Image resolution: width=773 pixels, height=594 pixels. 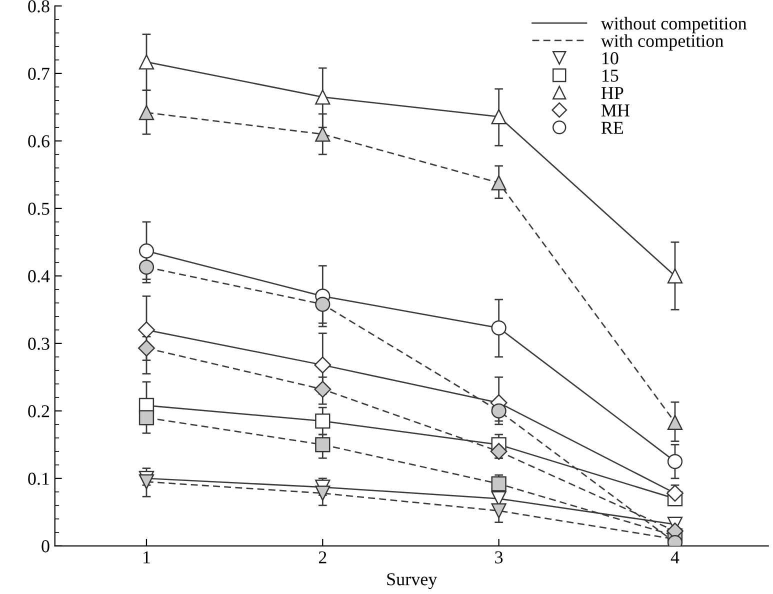 I want to click on y-tick-label: 0.8, so click(x=39, y=6).